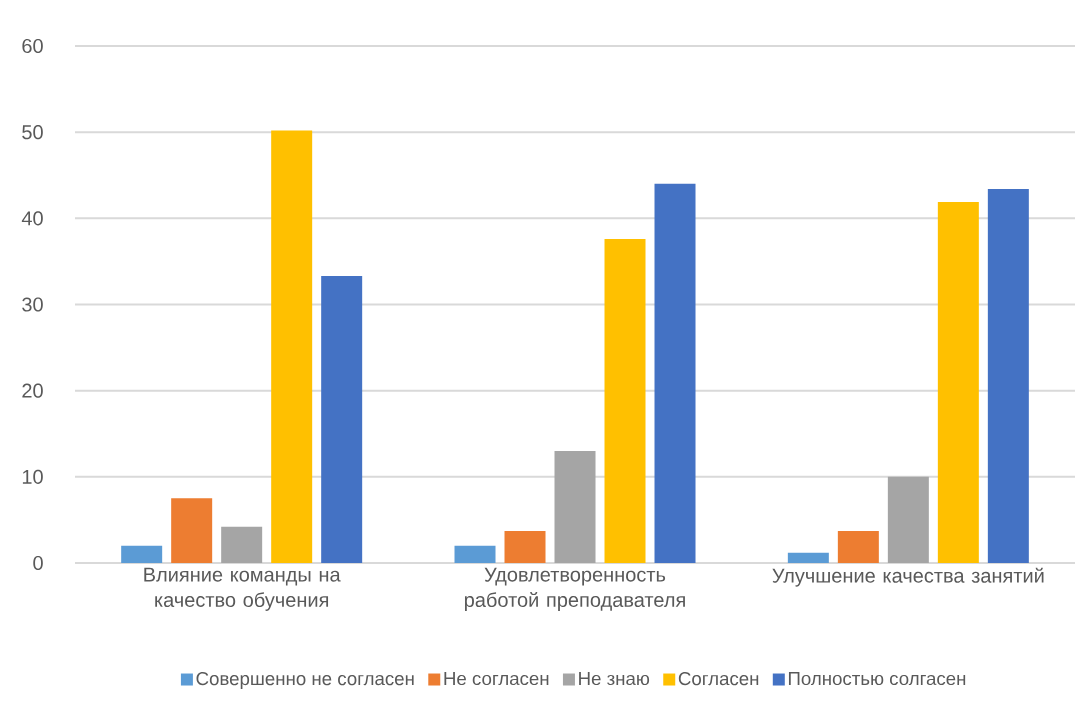 The image size is (1087, 726). Describe the element at coordinates (32, 476) in the screenshot. I see `y-tick-label: 10` at that location.